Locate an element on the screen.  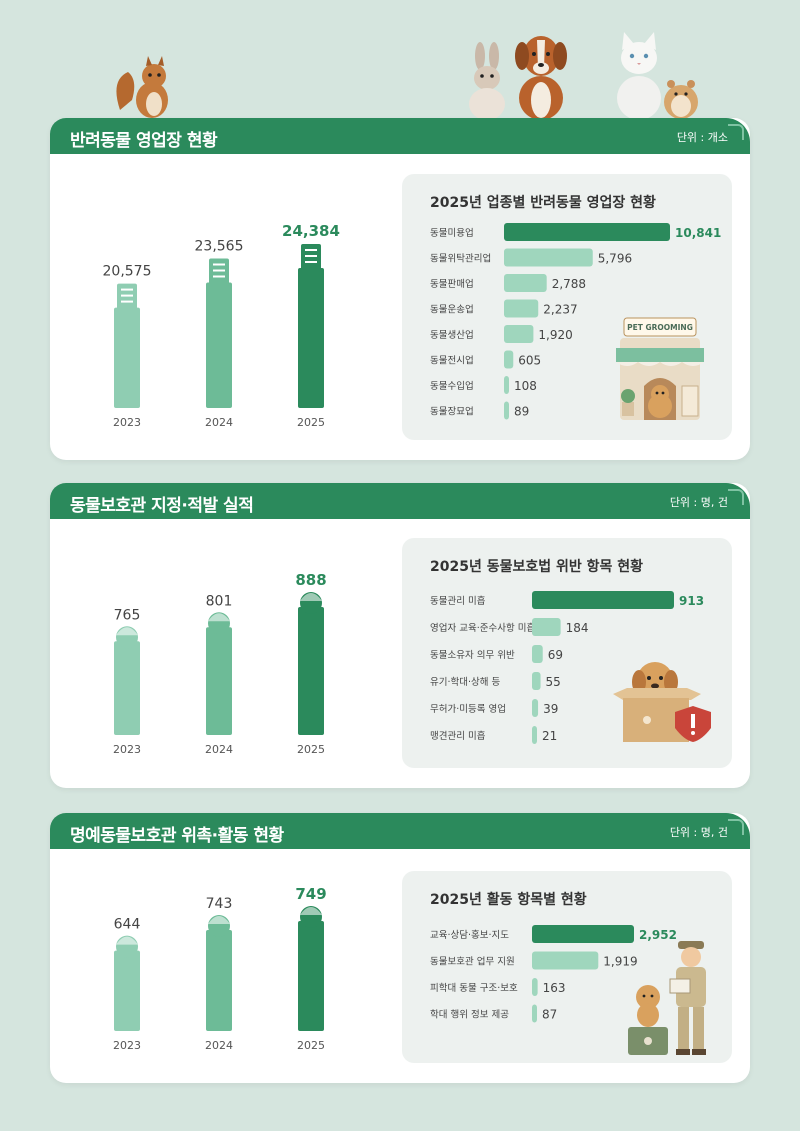
squirrel-illustration is located at coordinates (142, 87).